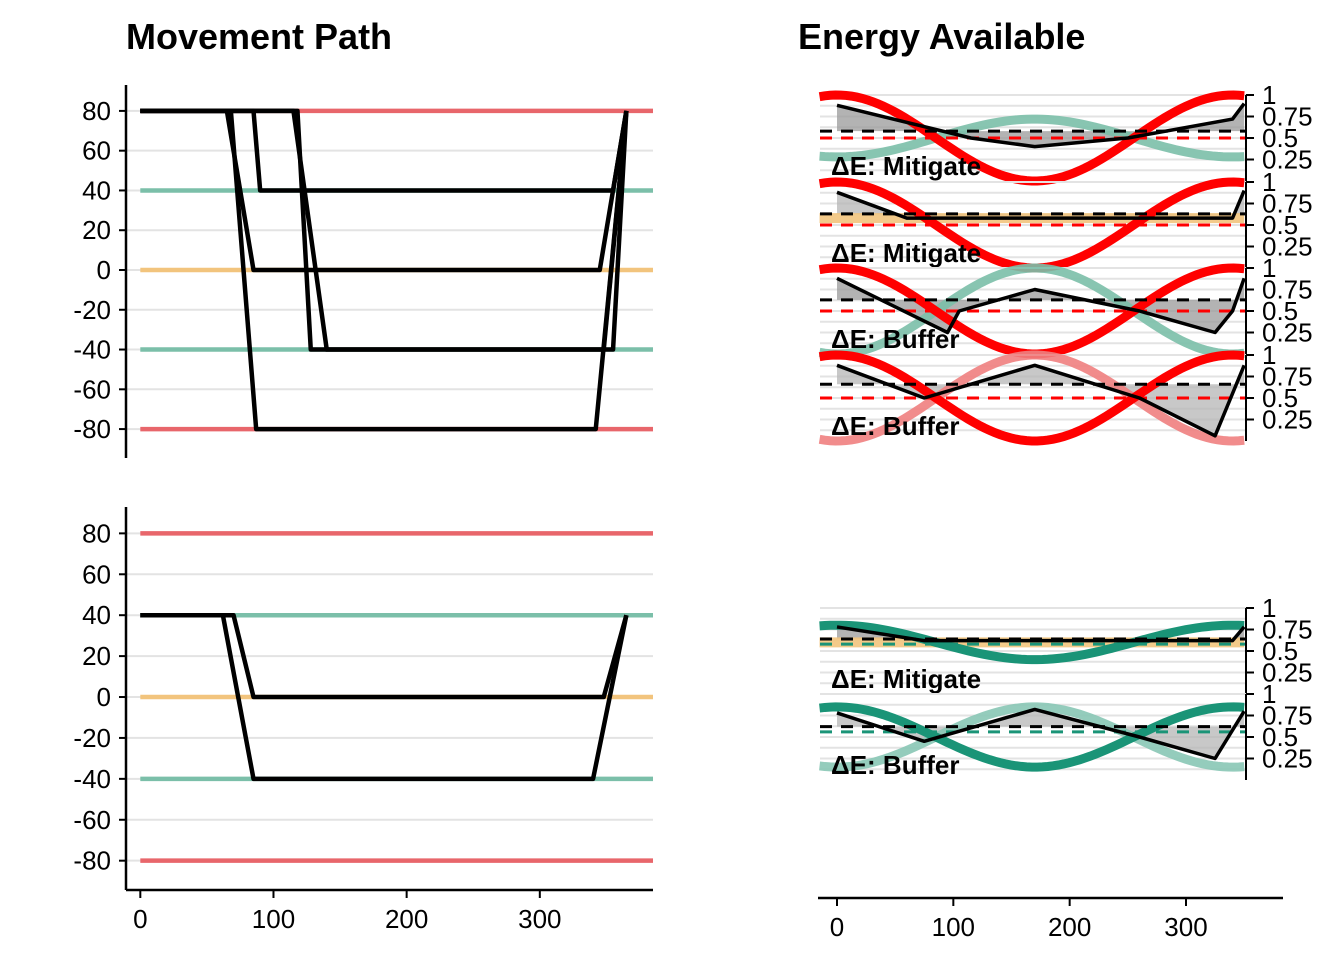 Image resolution: width=1344 pixels, height=965 pixels. I want to click on energy-shaded-area, so click(1041, 305).